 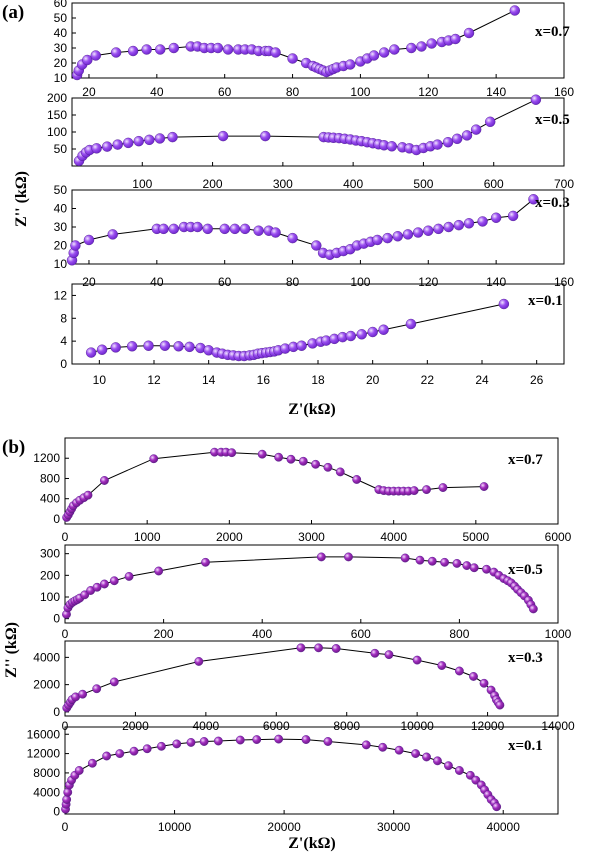 What do you see at coordinates (61, 295) in the screenshot?
I see `y-tick-label: 12` at bounding box center [61, 295].